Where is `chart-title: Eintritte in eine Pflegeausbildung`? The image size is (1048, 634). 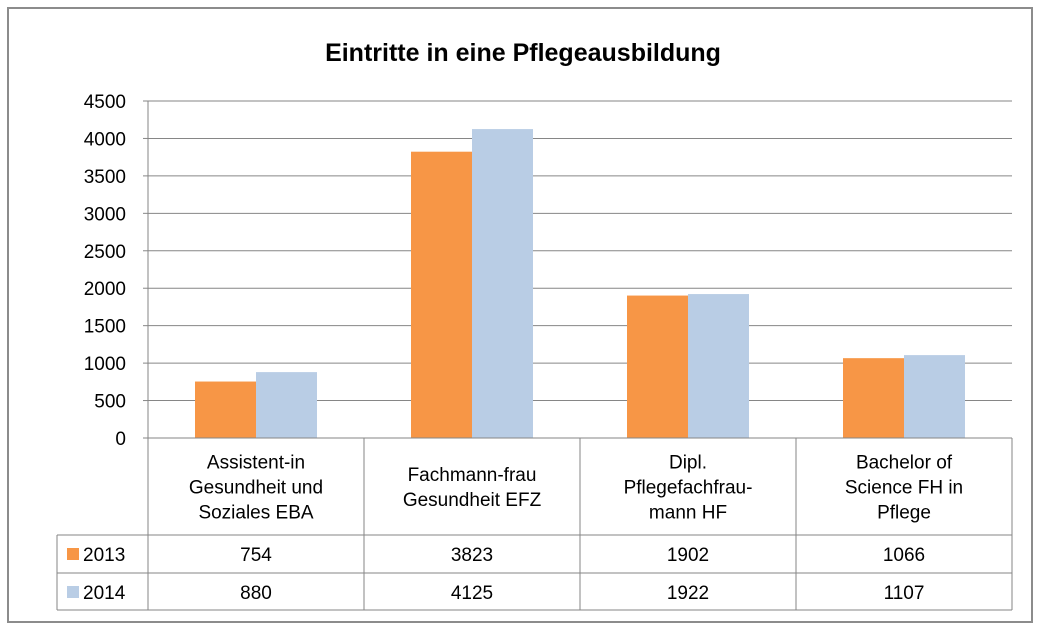 chart-title: Eintritte in eine Pflegeausbildung is located at coordinates (523, 53).